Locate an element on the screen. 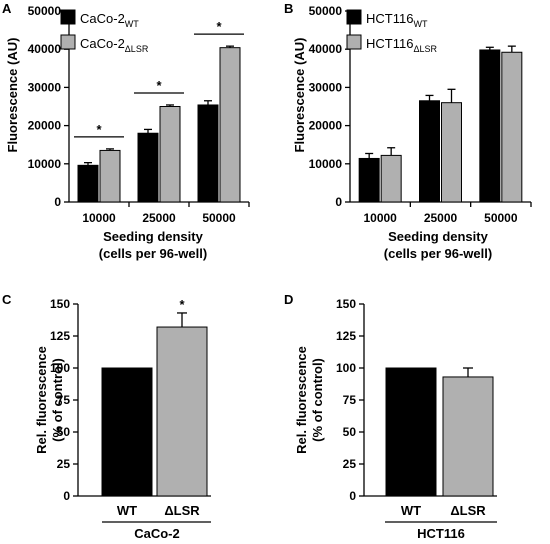 The width and height of the screenshot is (550, 544). panel-b-xlabel-line2: (cells per 96-well) is located at coordinates (438, 253).